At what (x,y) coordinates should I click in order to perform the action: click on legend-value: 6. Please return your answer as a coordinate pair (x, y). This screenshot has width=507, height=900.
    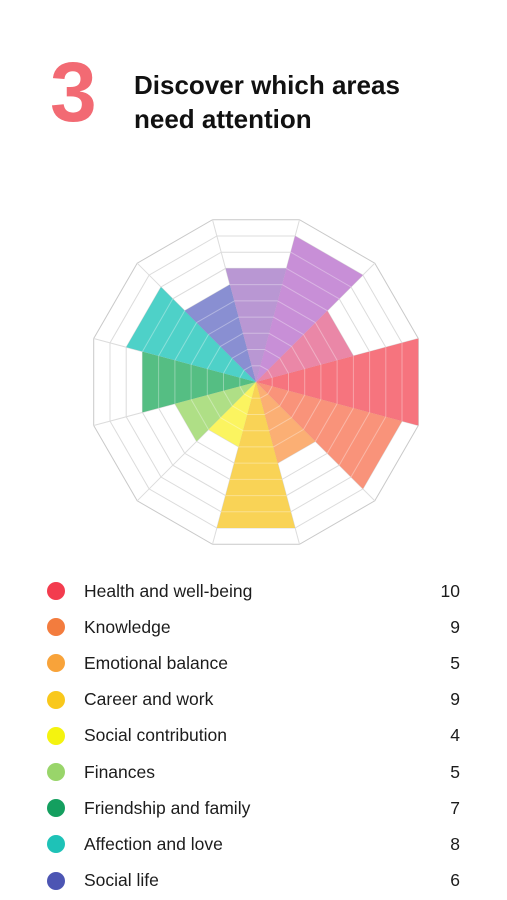
    Looking at the image, I should click on (455, 880).